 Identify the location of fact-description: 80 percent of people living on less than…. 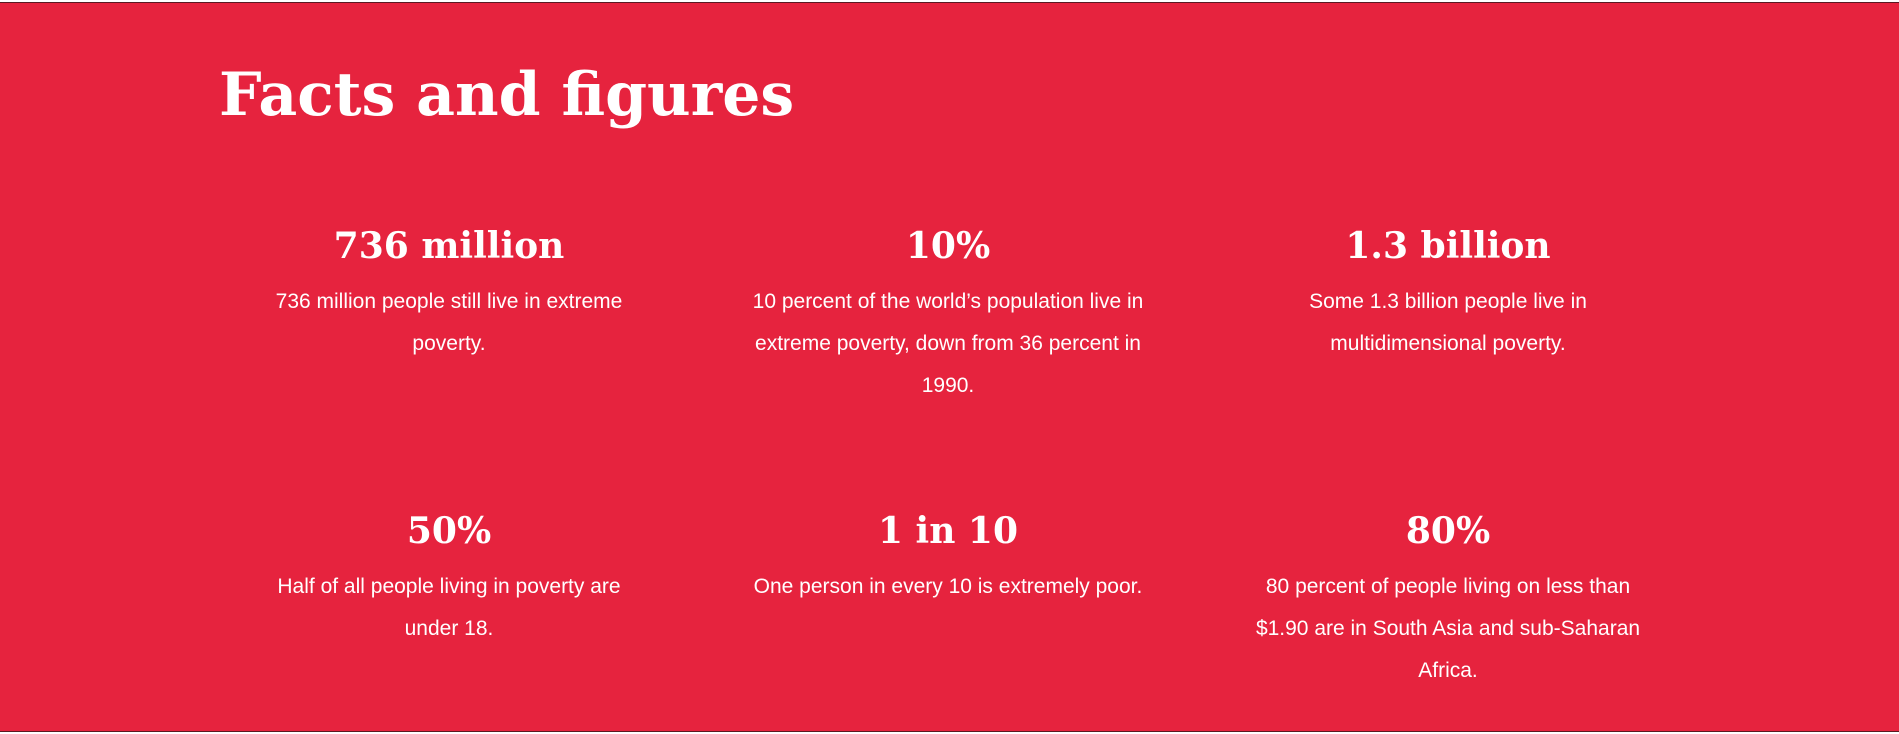
(1448, 628).